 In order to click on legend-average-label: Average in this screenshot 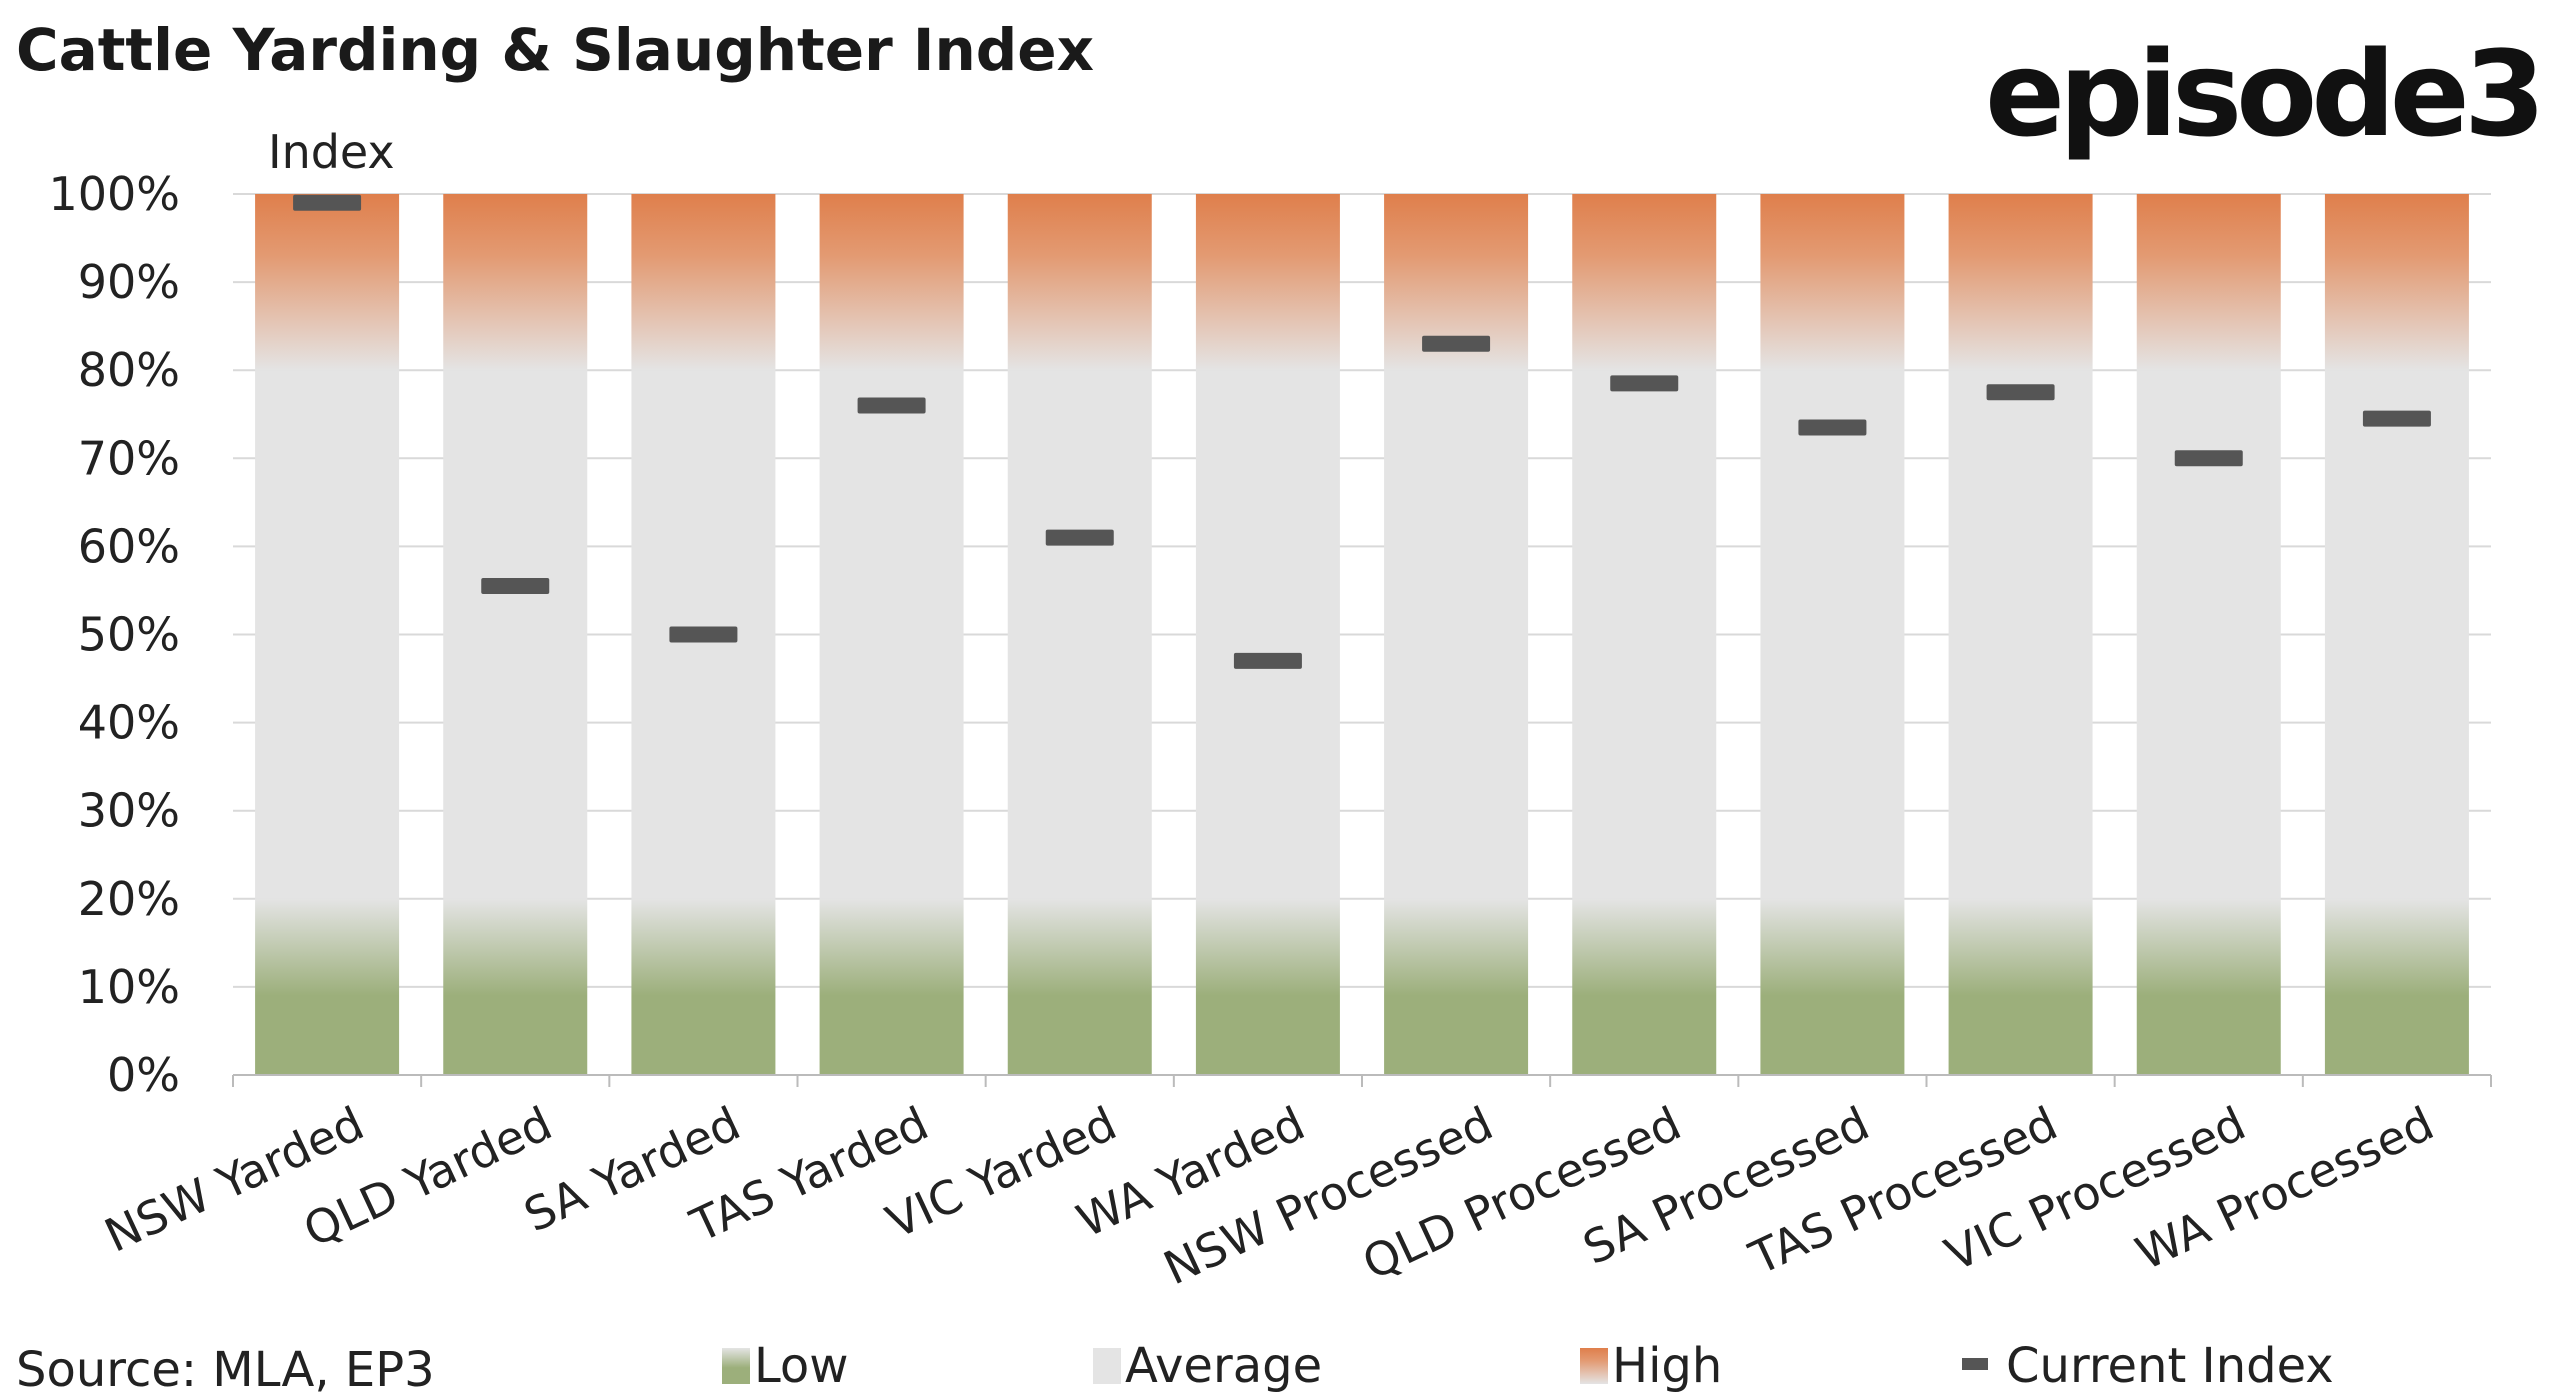, I will do `click(1223, 1366)`.